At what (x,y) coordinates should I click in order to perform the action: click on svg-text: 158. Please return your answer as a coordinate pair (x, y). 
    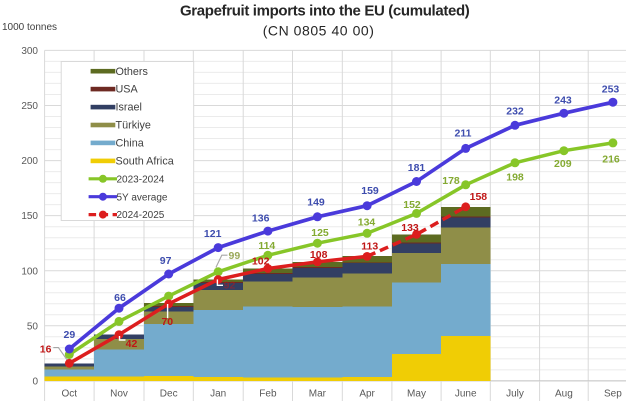
    Looking at the image, I should click on (479, 197).